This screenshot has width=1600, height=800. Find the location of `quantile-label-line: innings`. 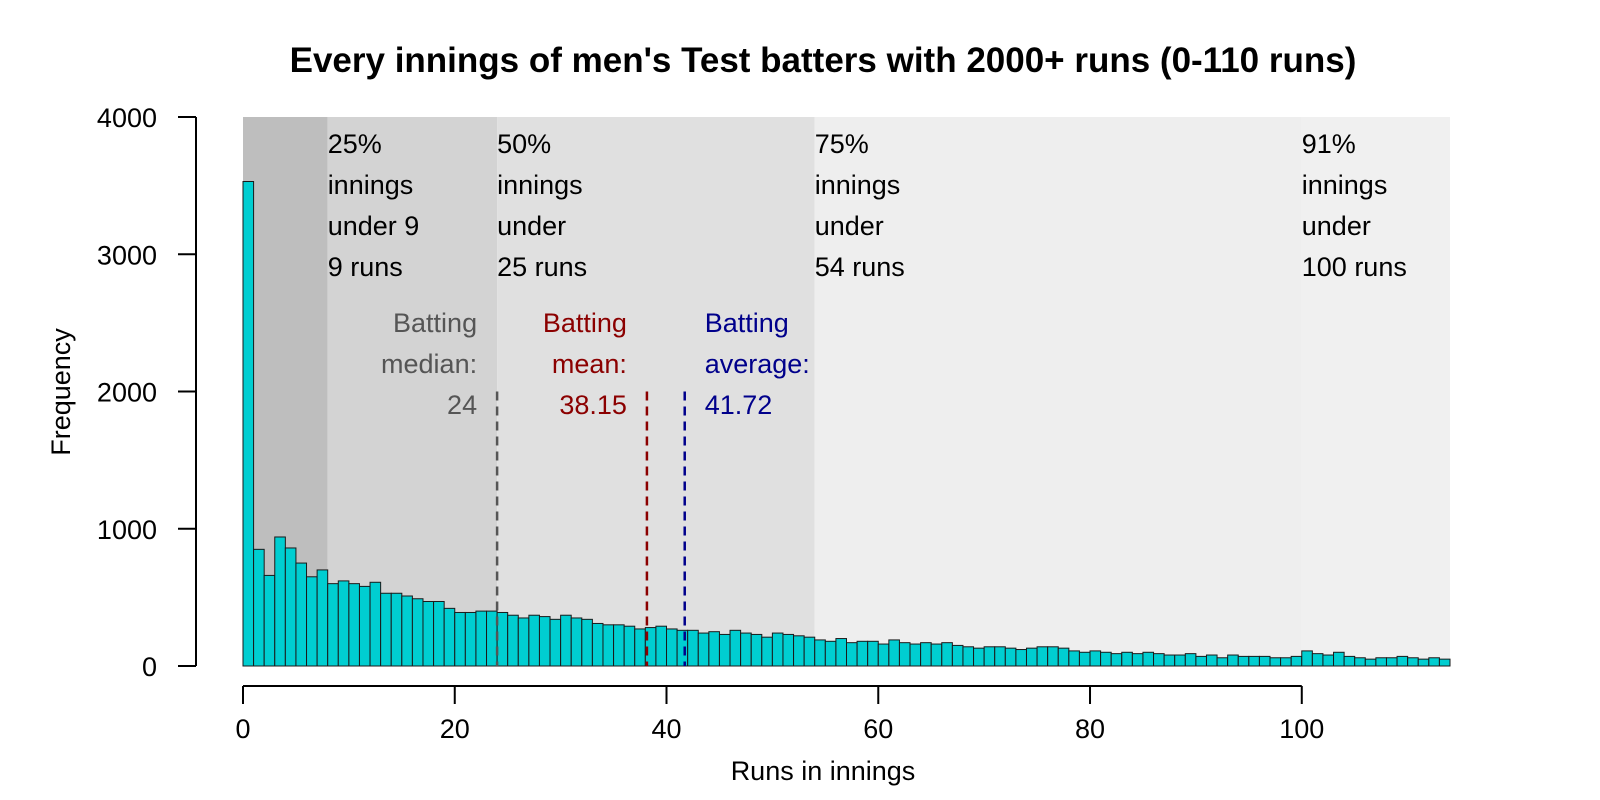

quantile-label-line: innings is located at coordinates (1345, 185).